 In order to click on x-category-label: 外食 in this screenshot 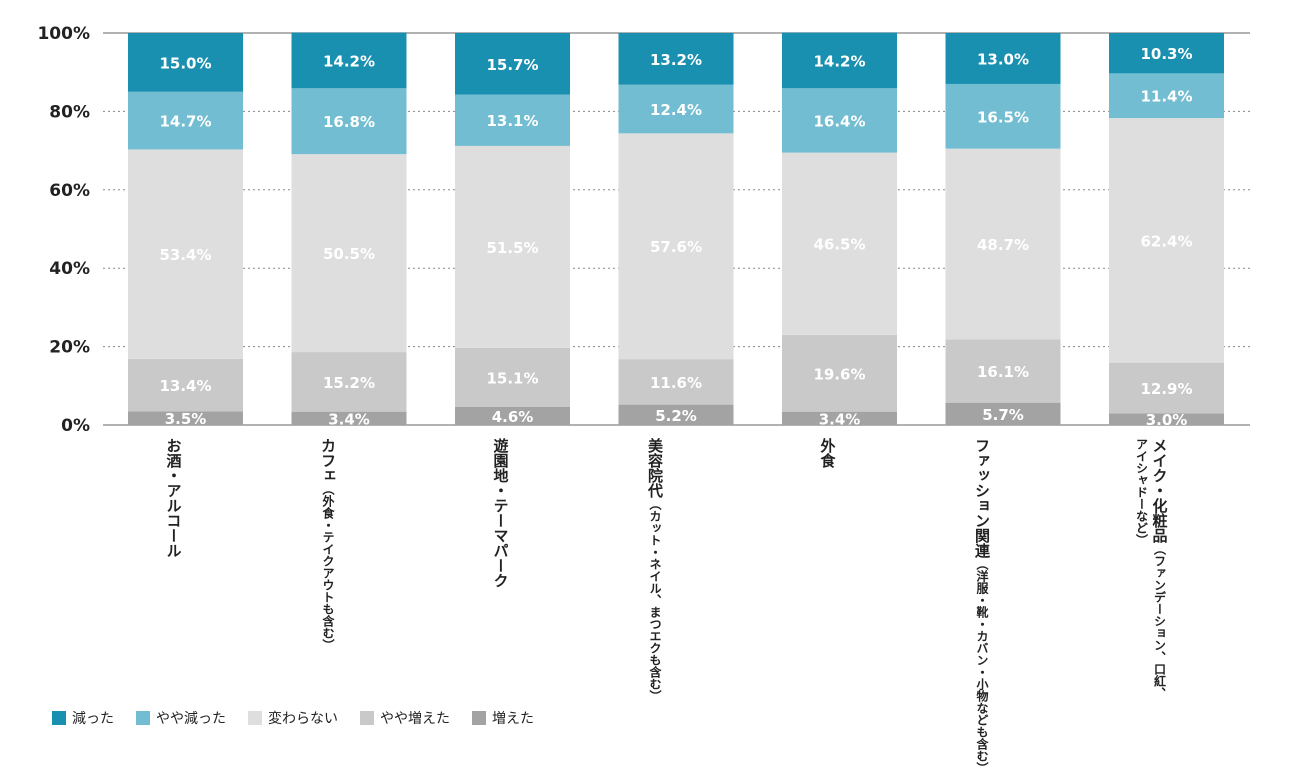, I will do `click(828, 453)`.